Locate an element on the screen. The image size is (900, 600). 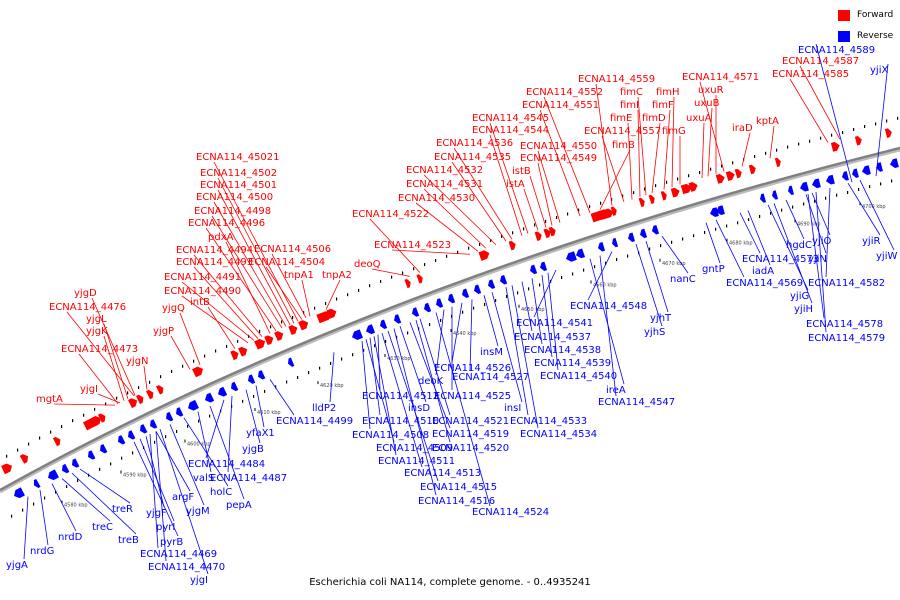
forward-gene-label: fimF is located at coordinates (663, 105).